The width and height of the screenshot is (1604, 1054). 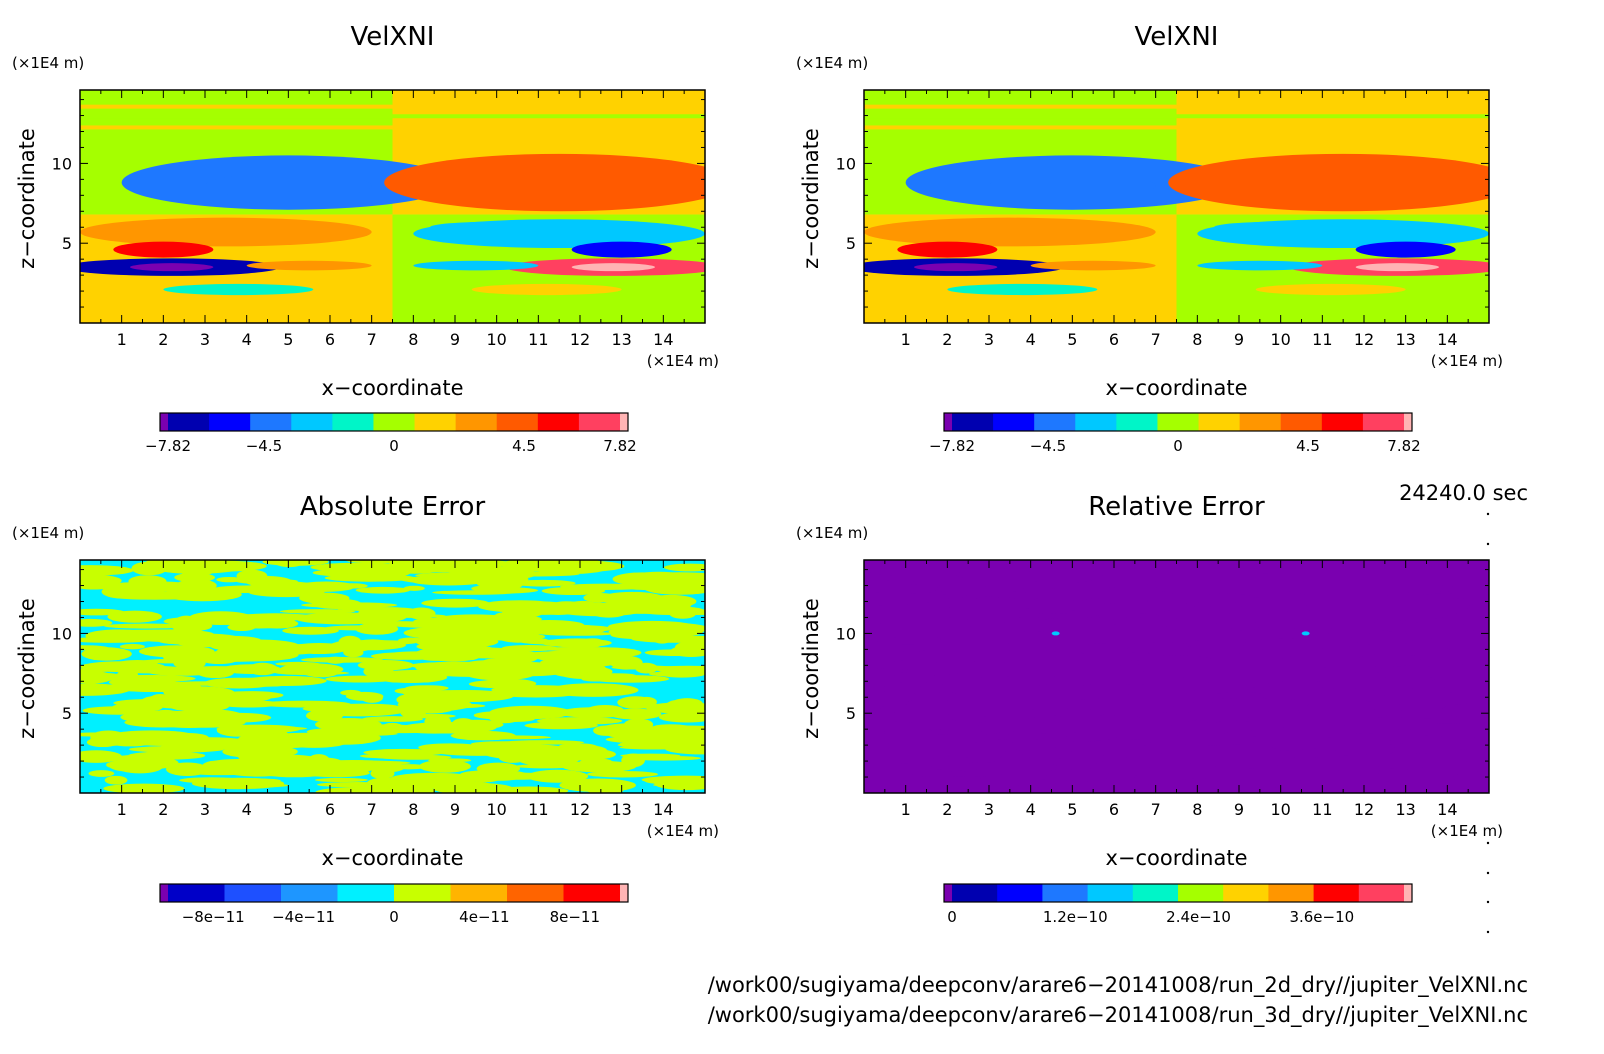 I want to click on x-axis-label: x−coordinate, so click(x=392, y=858).